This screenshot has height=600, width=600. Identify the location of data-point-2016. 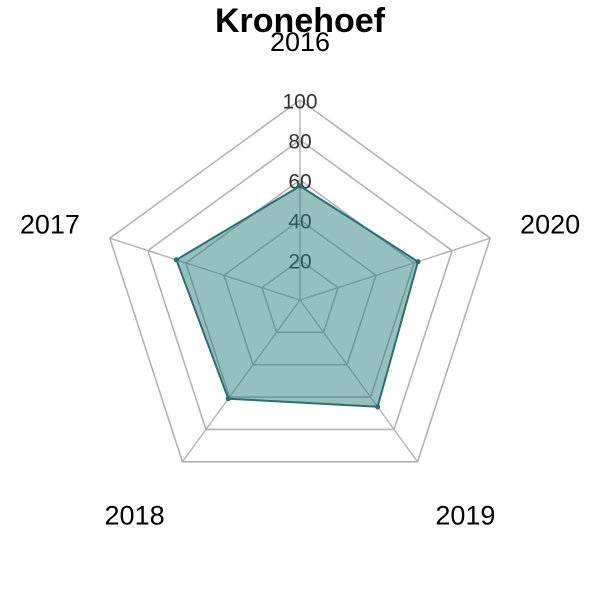
(300, 186).